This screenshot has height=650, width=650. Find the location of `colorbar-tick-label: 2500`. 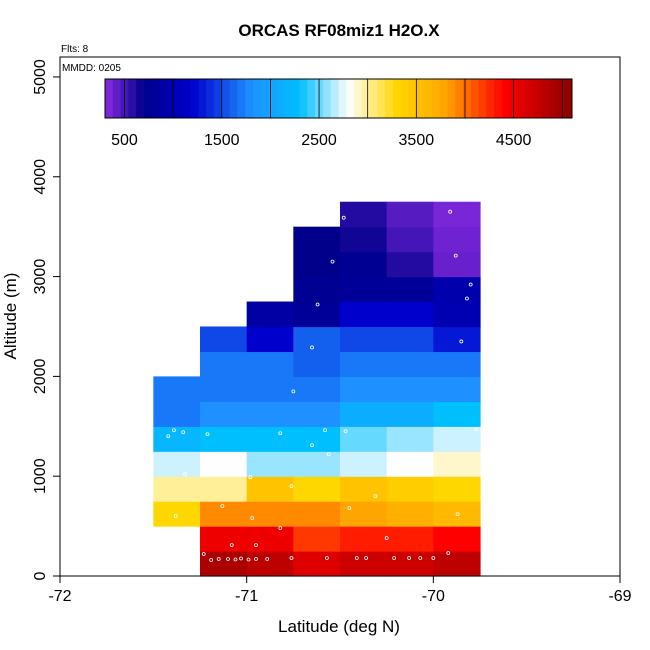

colorbar-tick-label: 2500 is located at coordinates (319, 140).